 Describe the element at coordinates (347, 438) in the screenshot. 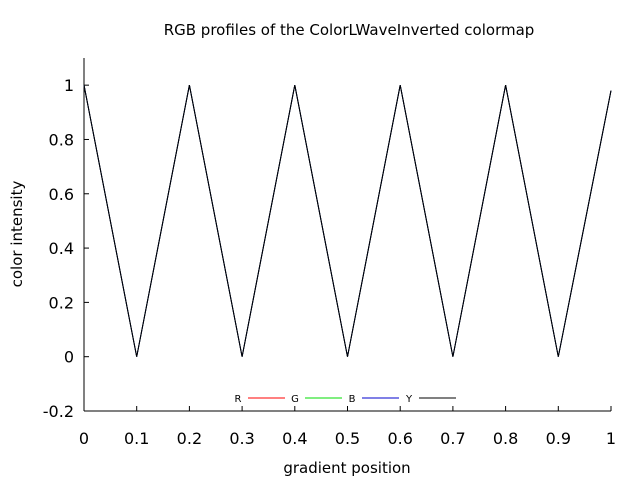

I see `x-tick-label: 0.5` at that location.